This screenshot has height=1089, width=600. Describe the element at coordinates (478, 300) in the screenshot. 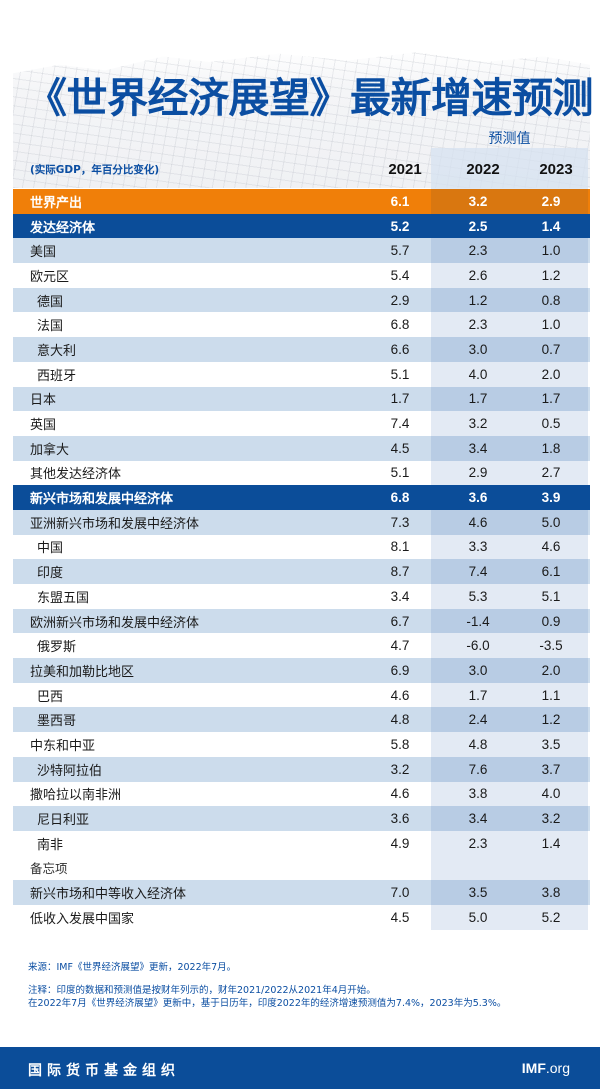

I see `value-2022: 1.2` at that location.